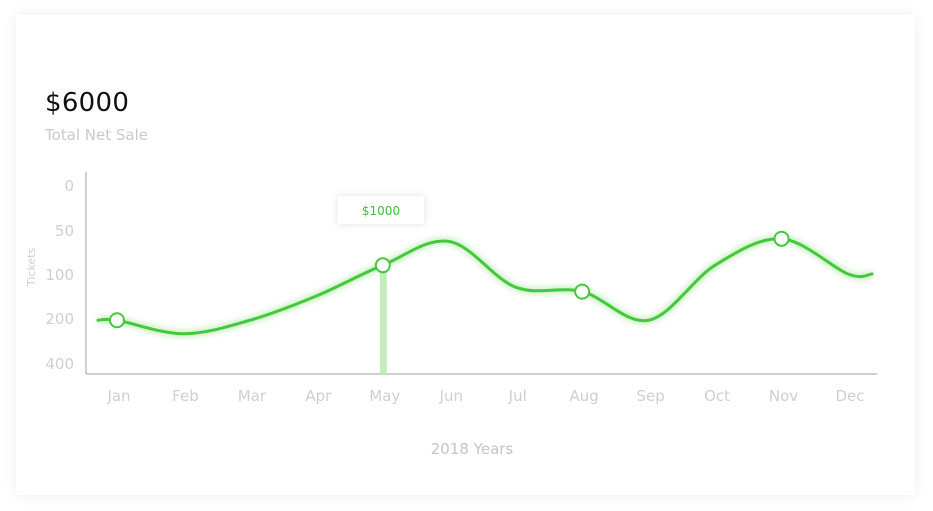  Describe the element at coordinates (59, 275) in the screenshot. I see `y-tick-label: 100` at that location.